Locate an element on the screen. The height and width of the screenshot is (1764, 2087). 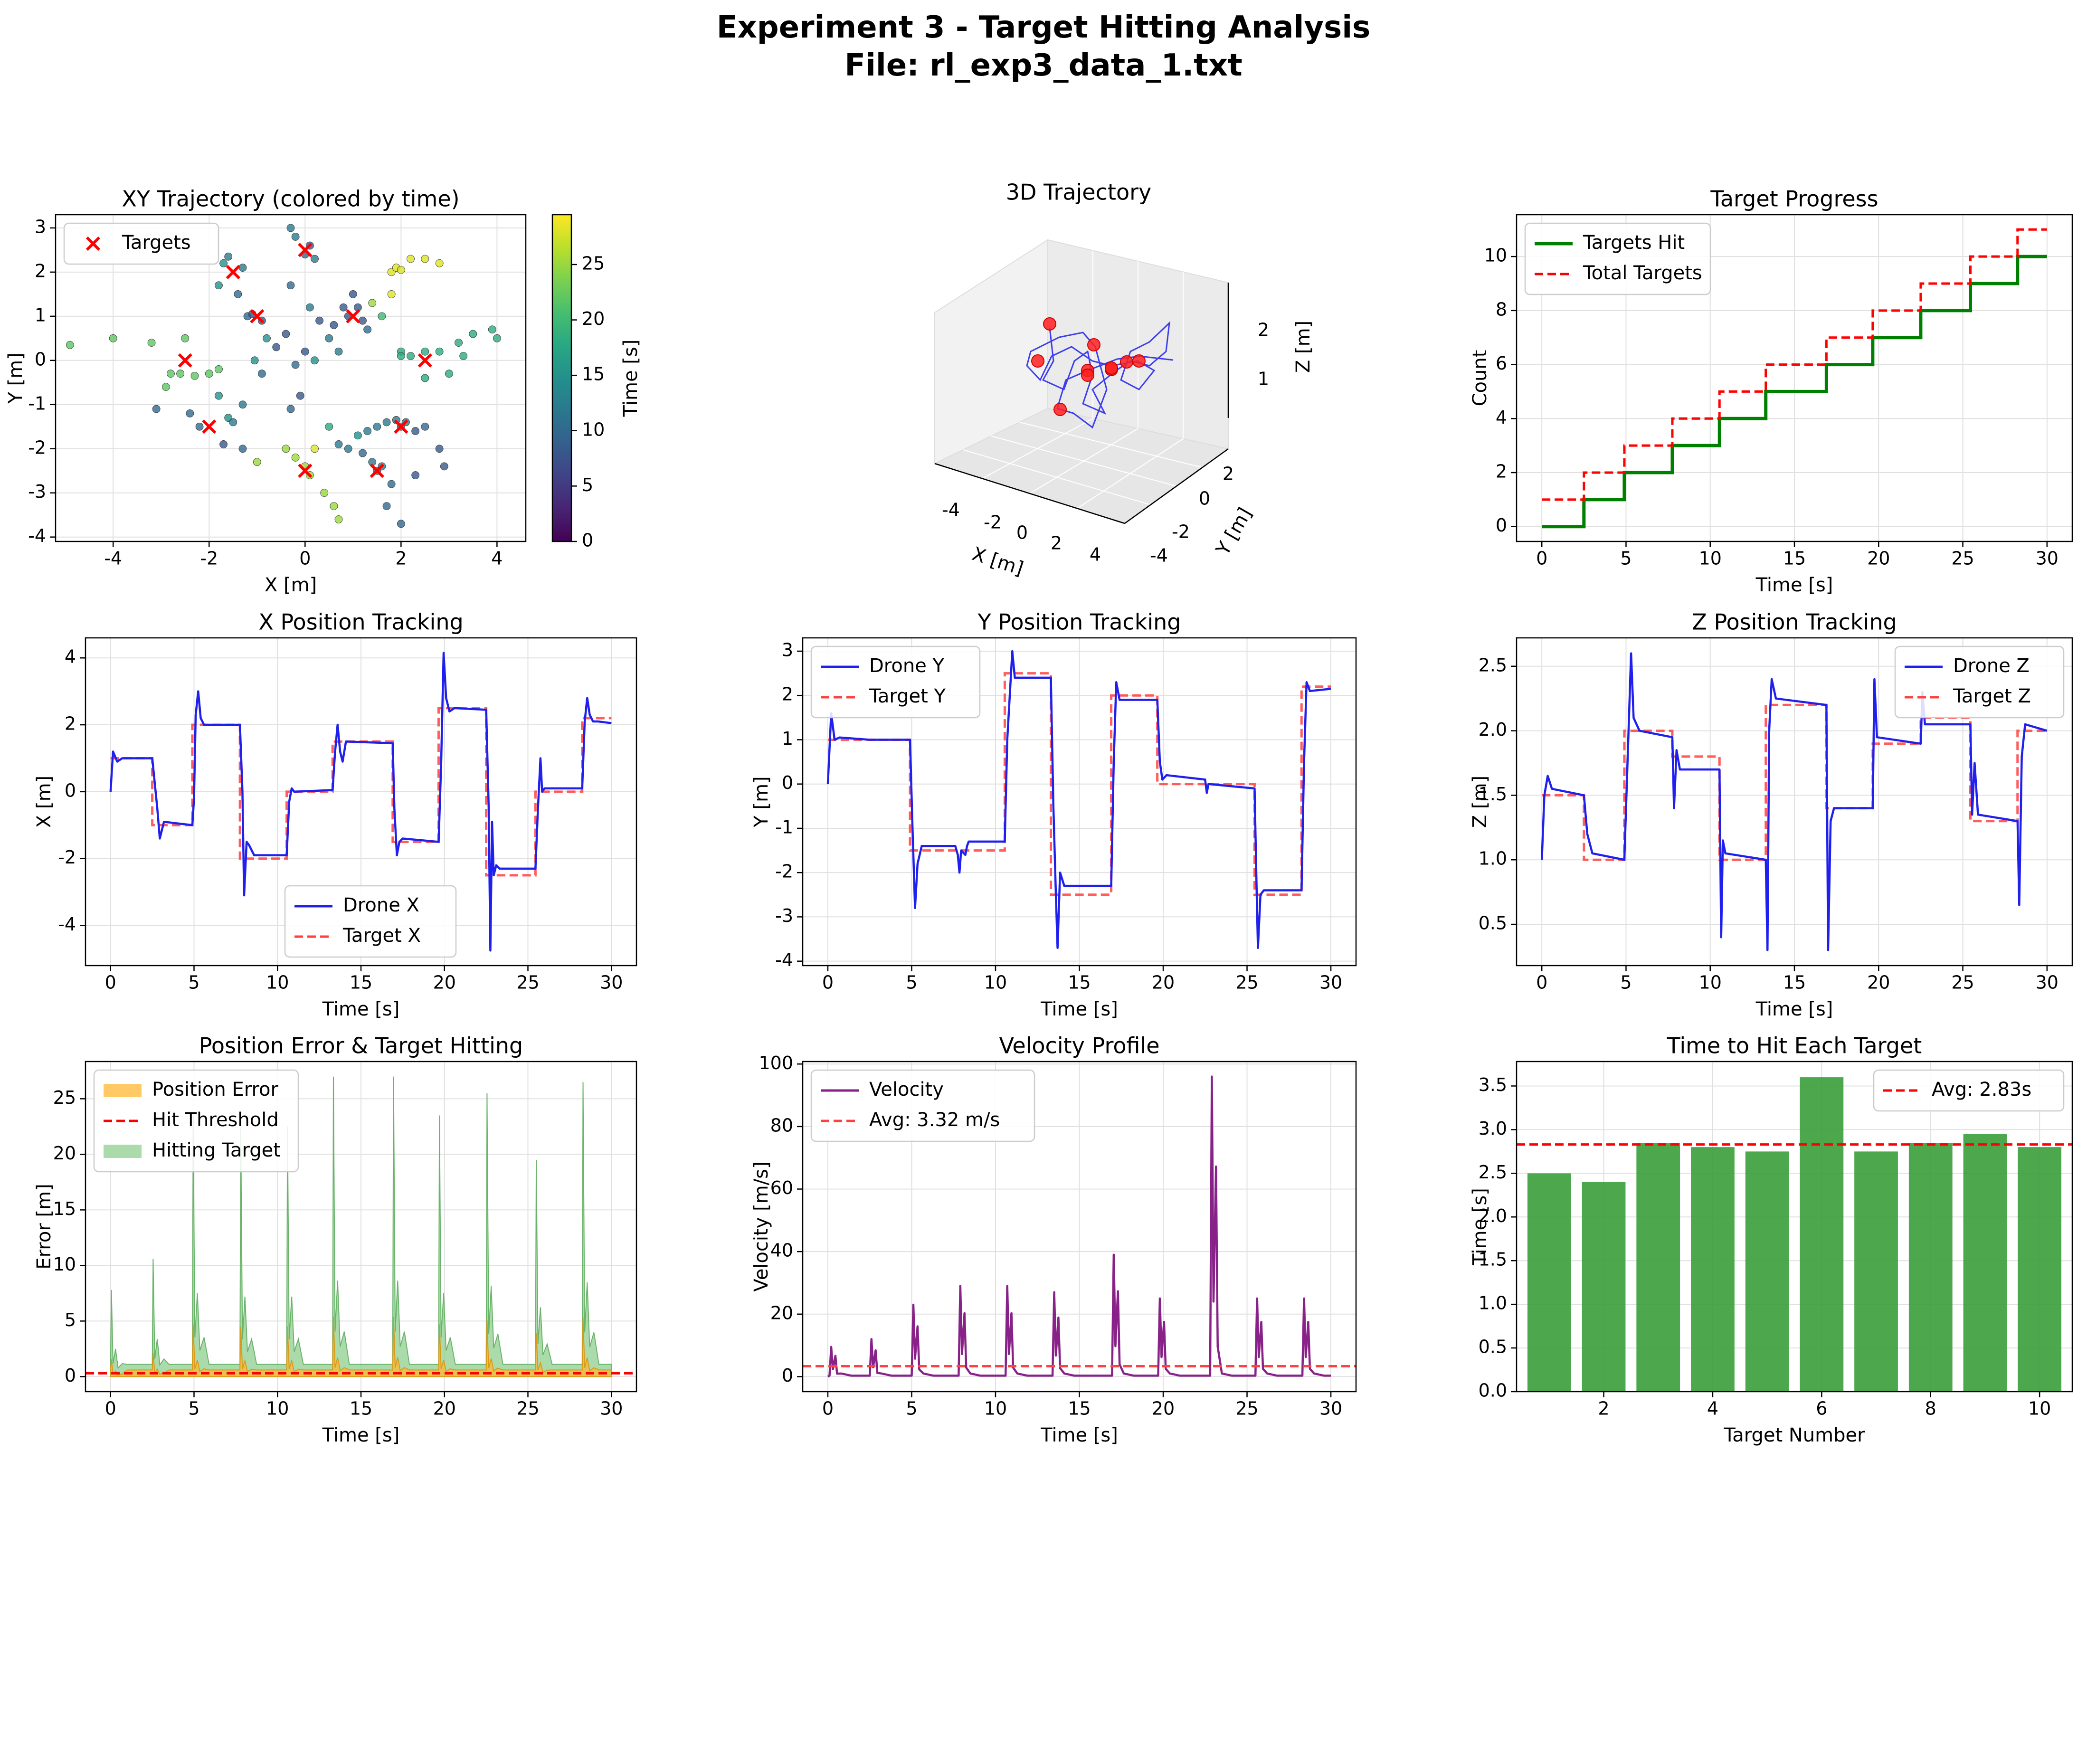
progress-ytick-label: 10 is located at coordinates (1495, 255).